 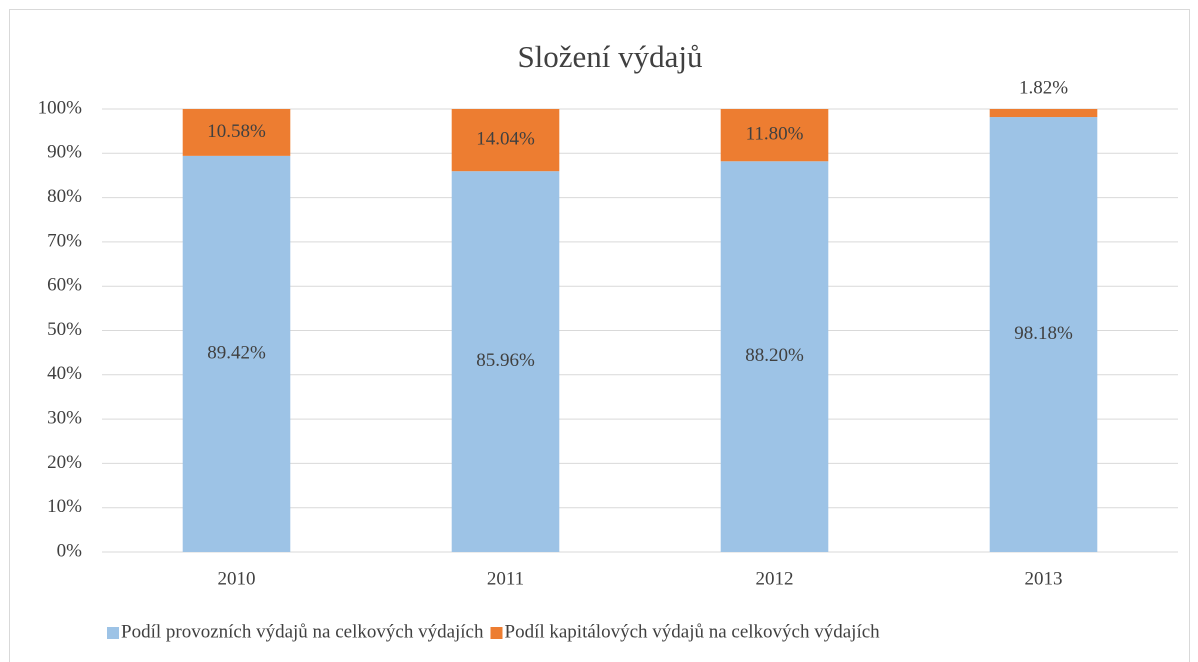 I want to click on data-label: 1.82%, so click(x=1043, y=87).